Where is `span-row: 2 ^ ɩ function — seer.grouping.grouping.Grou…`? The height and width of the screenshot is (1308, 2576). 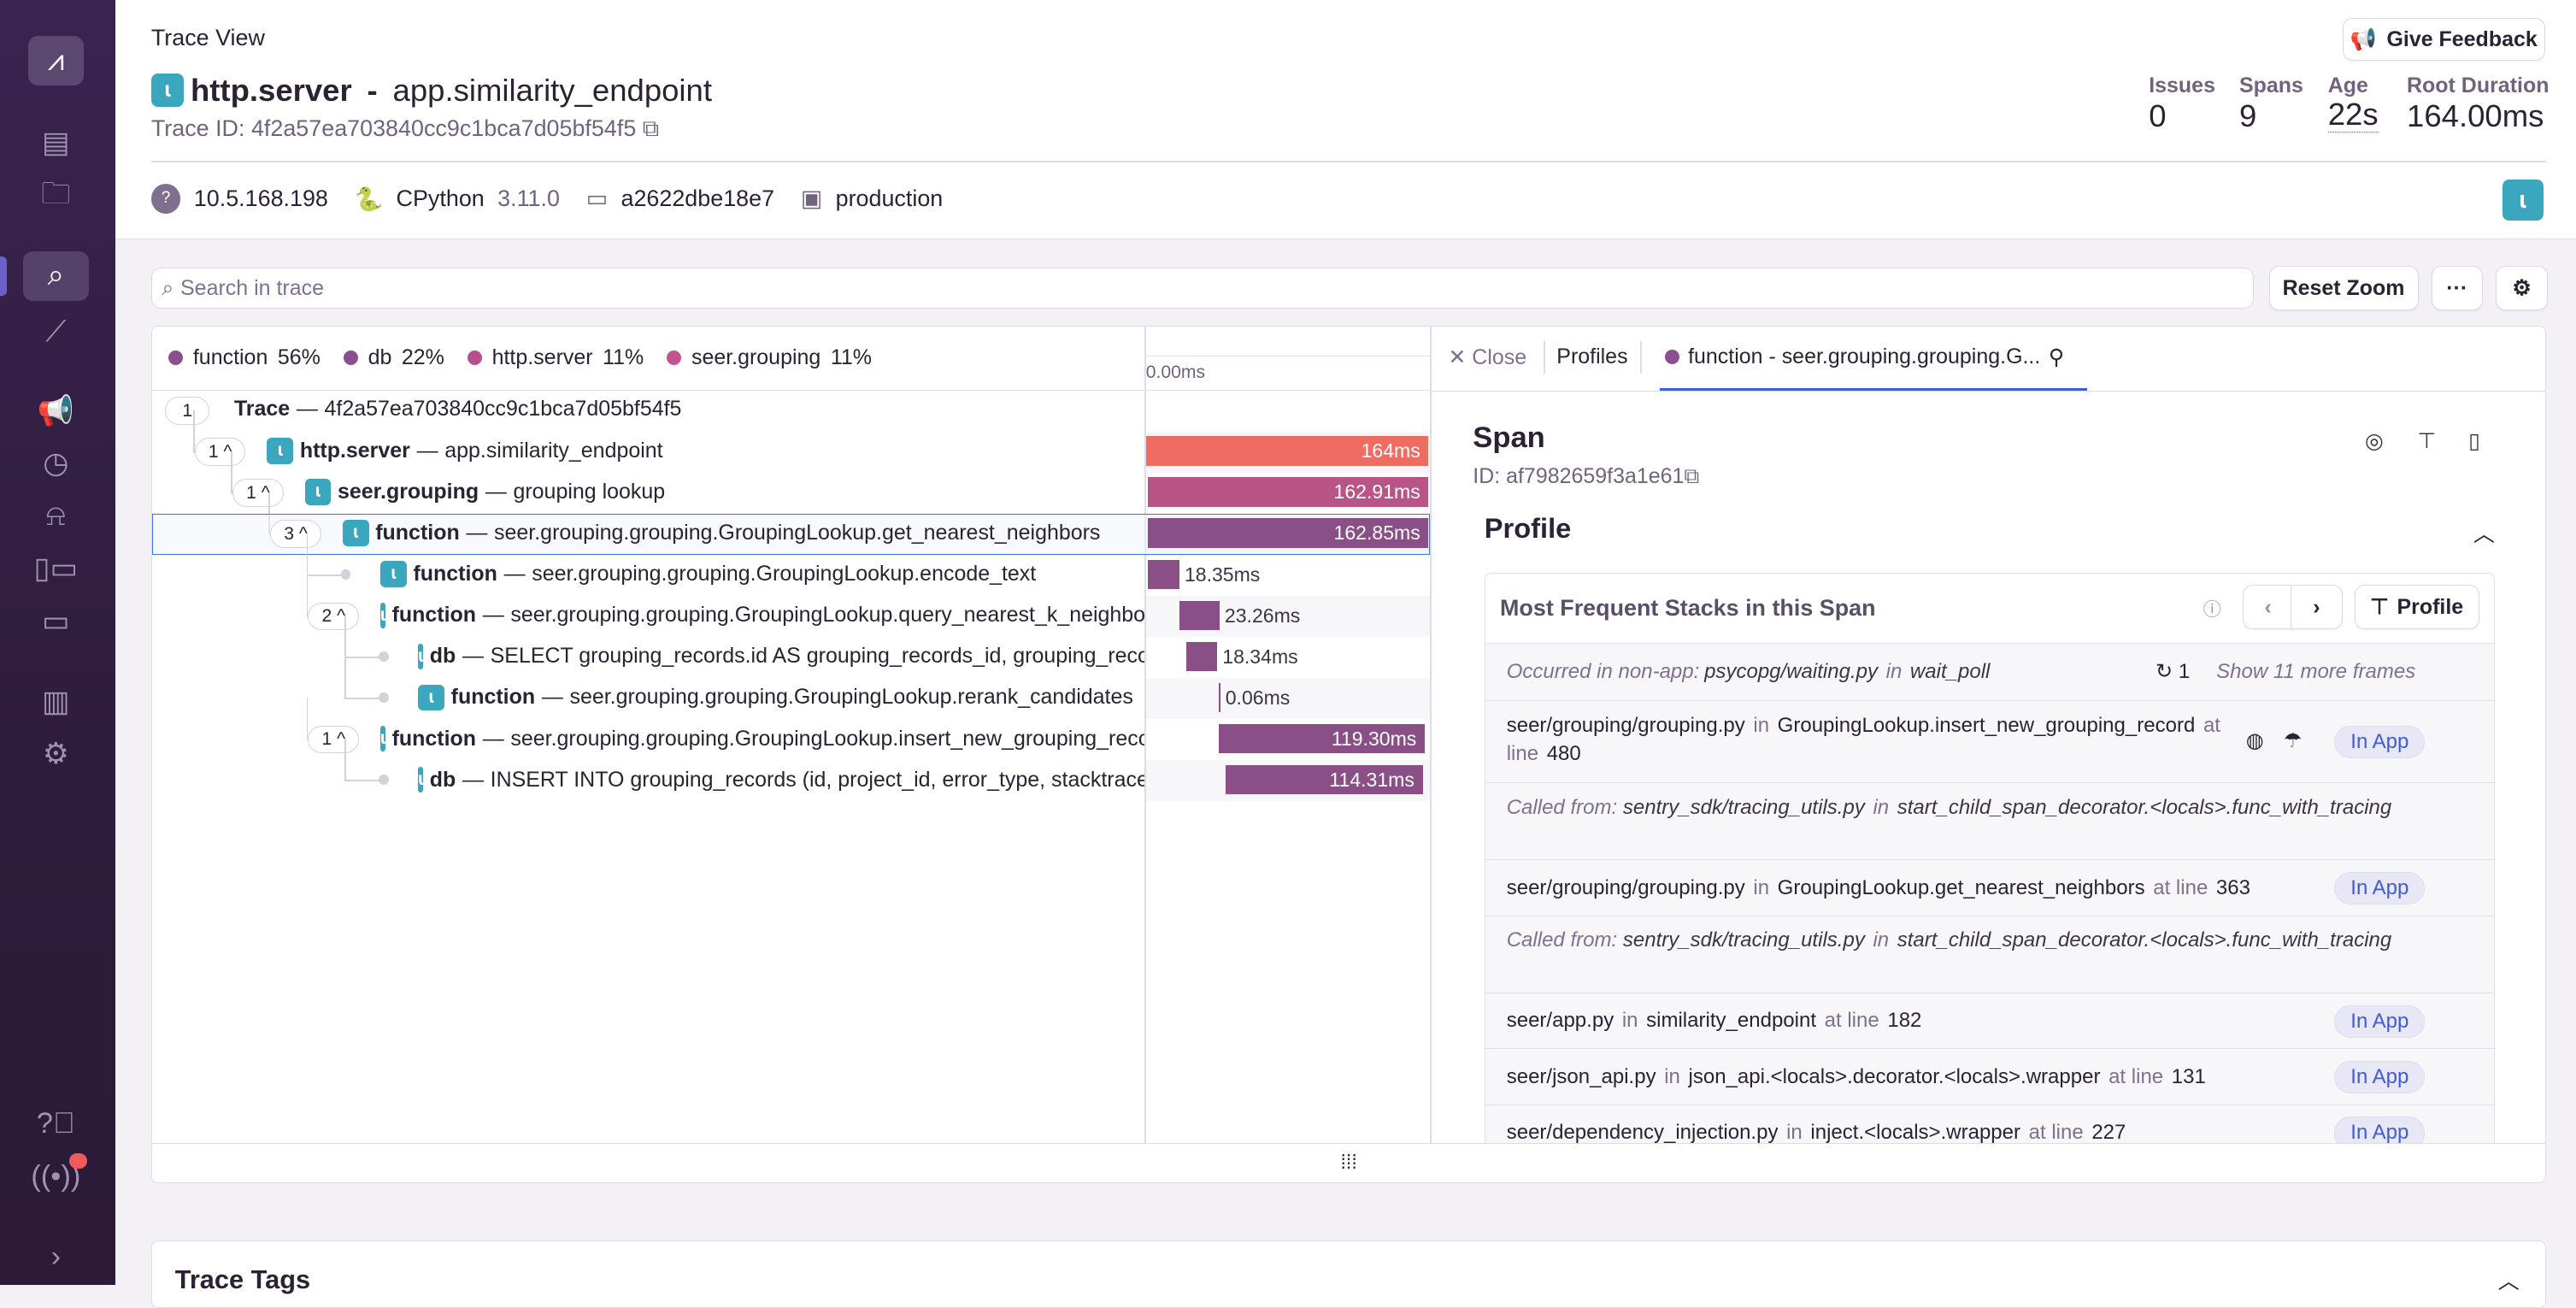
span-row: 2 ^ ɩ function — seer.grouping.grouping.Grou… is located at coordinates (791, 616).